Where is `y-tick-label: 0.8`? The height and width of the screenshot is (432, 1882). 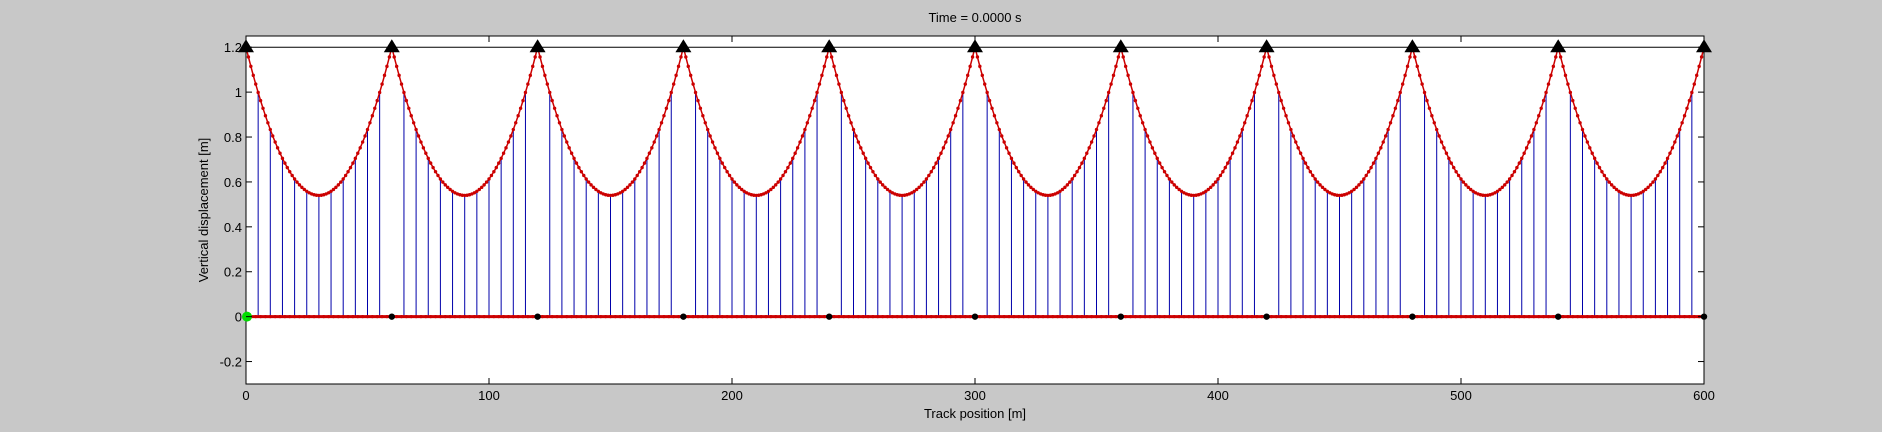 y-tick-label: 0.8 is located at coordinates (233, 137).